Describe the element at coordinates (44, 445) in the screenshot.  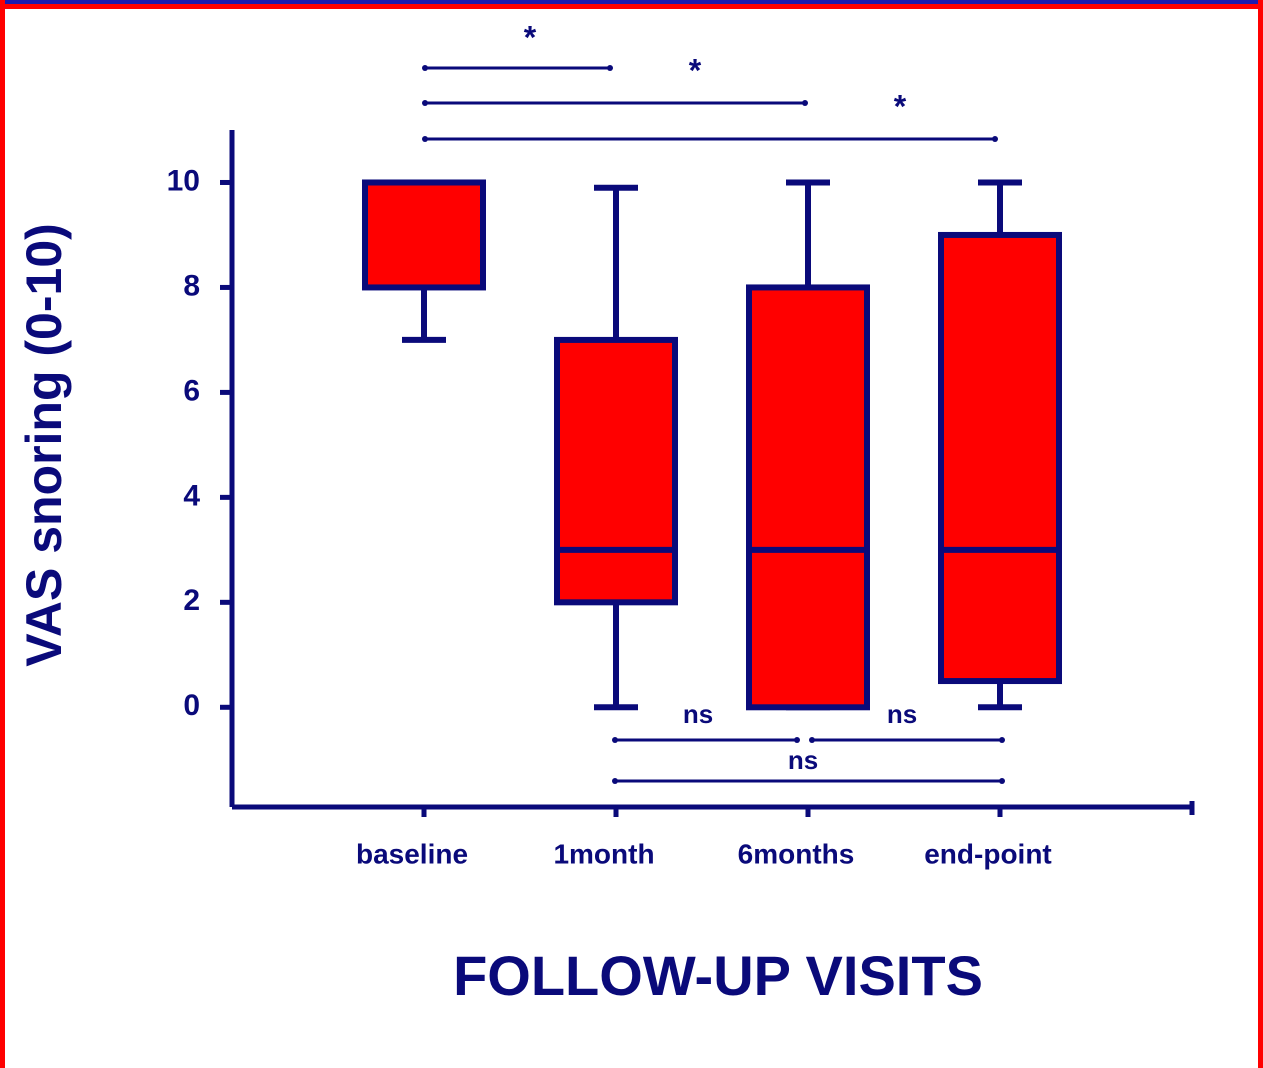
I see `y-axis-title: VAS snoring (0-10)` at that location.